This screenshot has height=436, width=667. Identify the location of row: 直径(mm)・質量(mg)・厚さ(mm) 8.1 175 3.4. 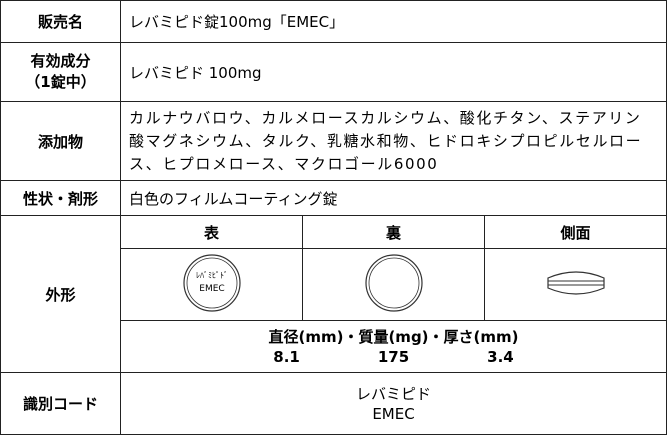
(334, 346).